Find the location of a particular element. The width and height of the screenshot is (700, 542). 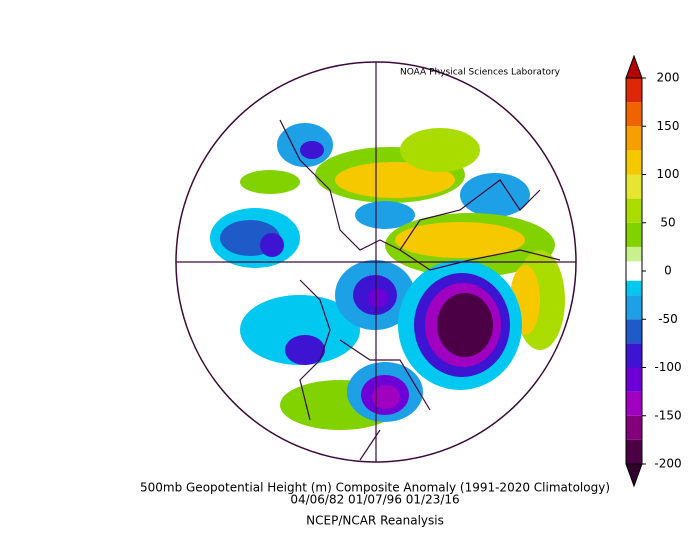

colorbar-tick-label: 150 is located at coordinates (668, 126).